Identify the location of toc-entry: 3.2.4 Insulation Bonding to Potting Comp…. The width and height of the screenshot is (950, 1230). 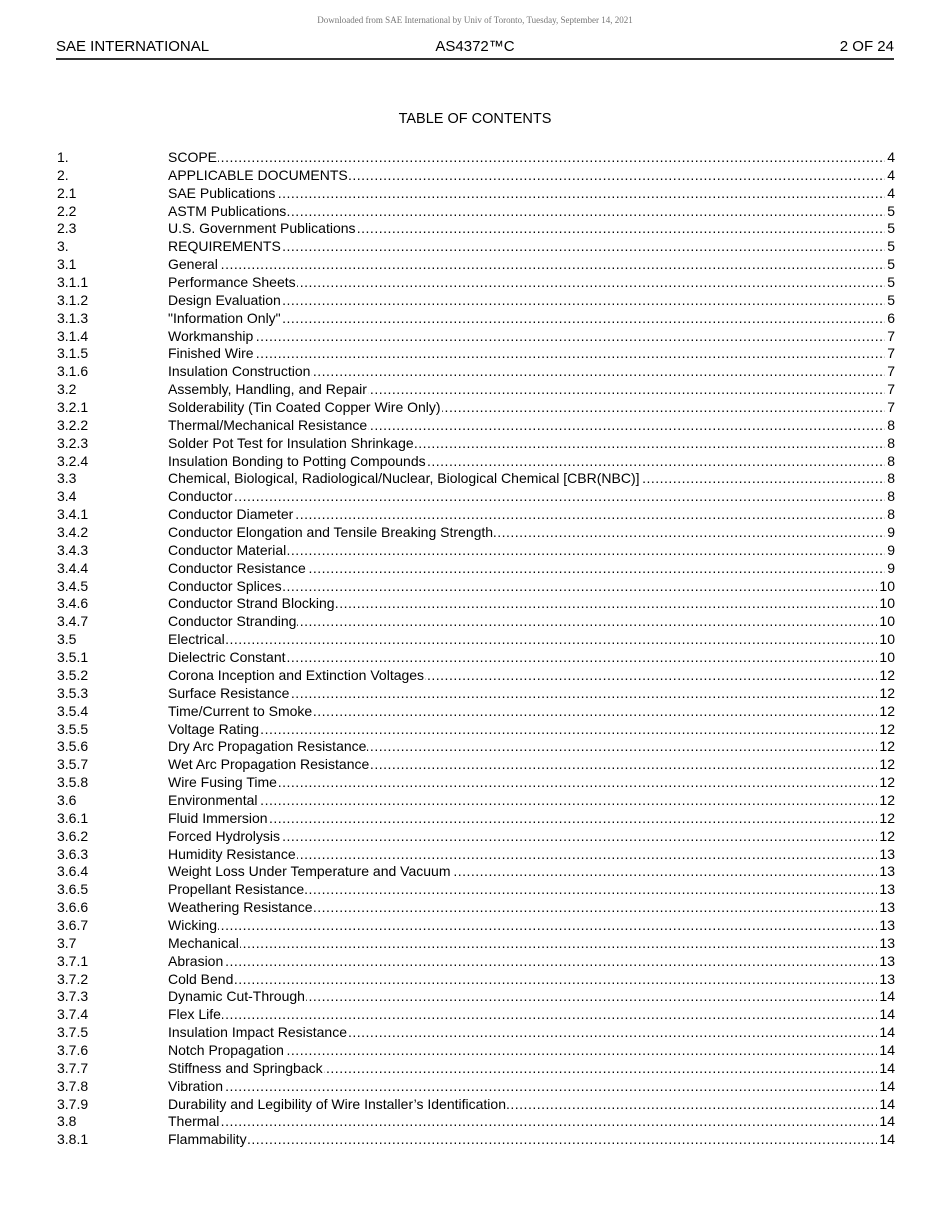
(476, 461).